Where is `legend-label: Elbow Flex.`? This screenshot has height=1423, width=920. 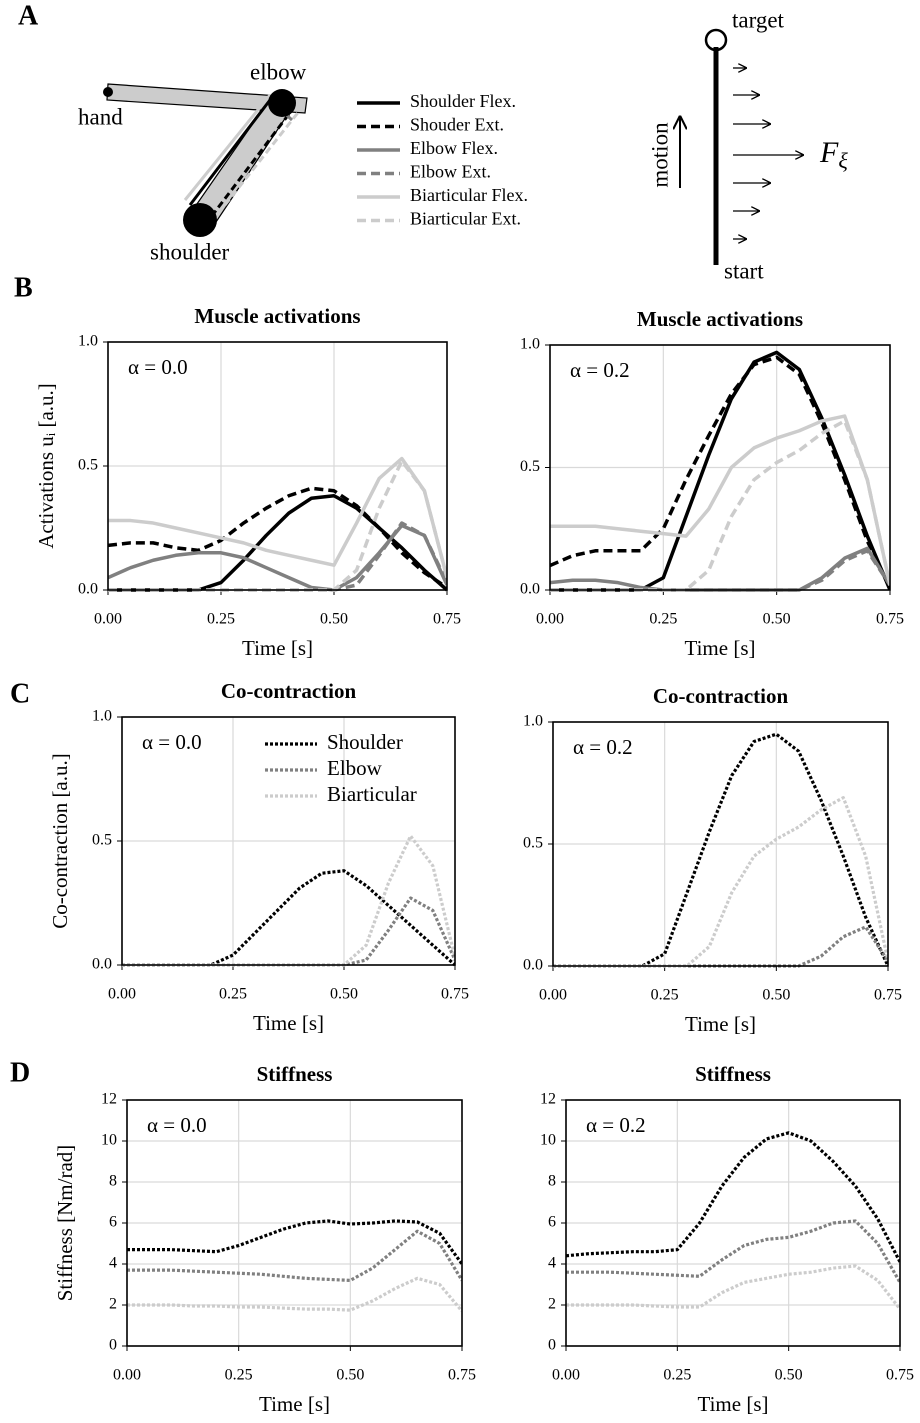 legend-label: Elbow Flex. is located at coordinates (454, 148).